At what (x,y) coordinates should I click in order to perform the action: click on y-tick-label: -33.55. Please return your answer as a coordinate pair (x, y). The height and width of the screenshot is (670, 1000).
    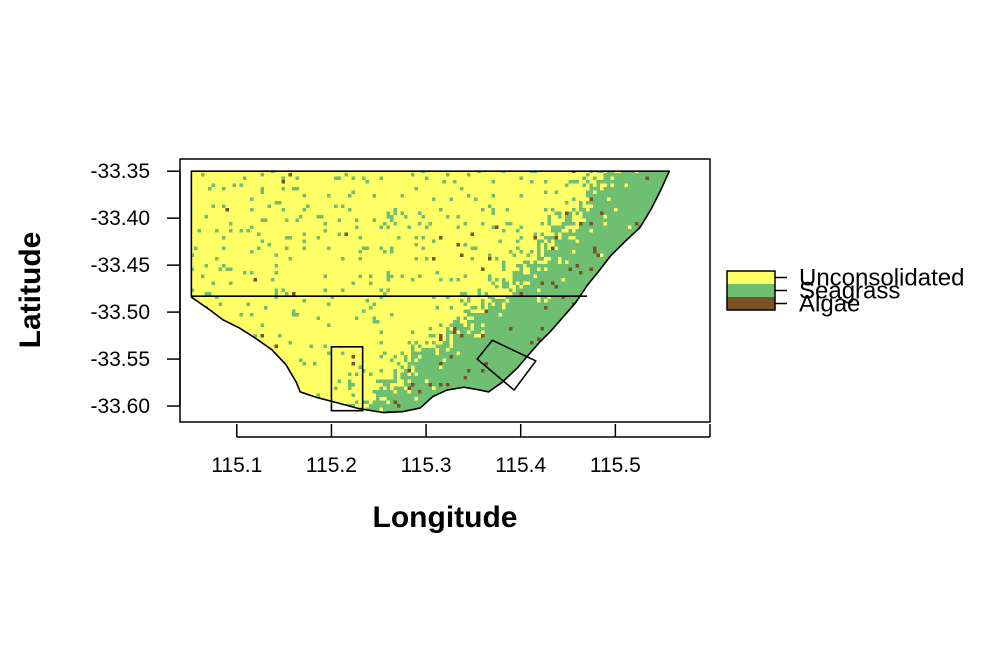
    Looking at the image, I should click on (120, 359).